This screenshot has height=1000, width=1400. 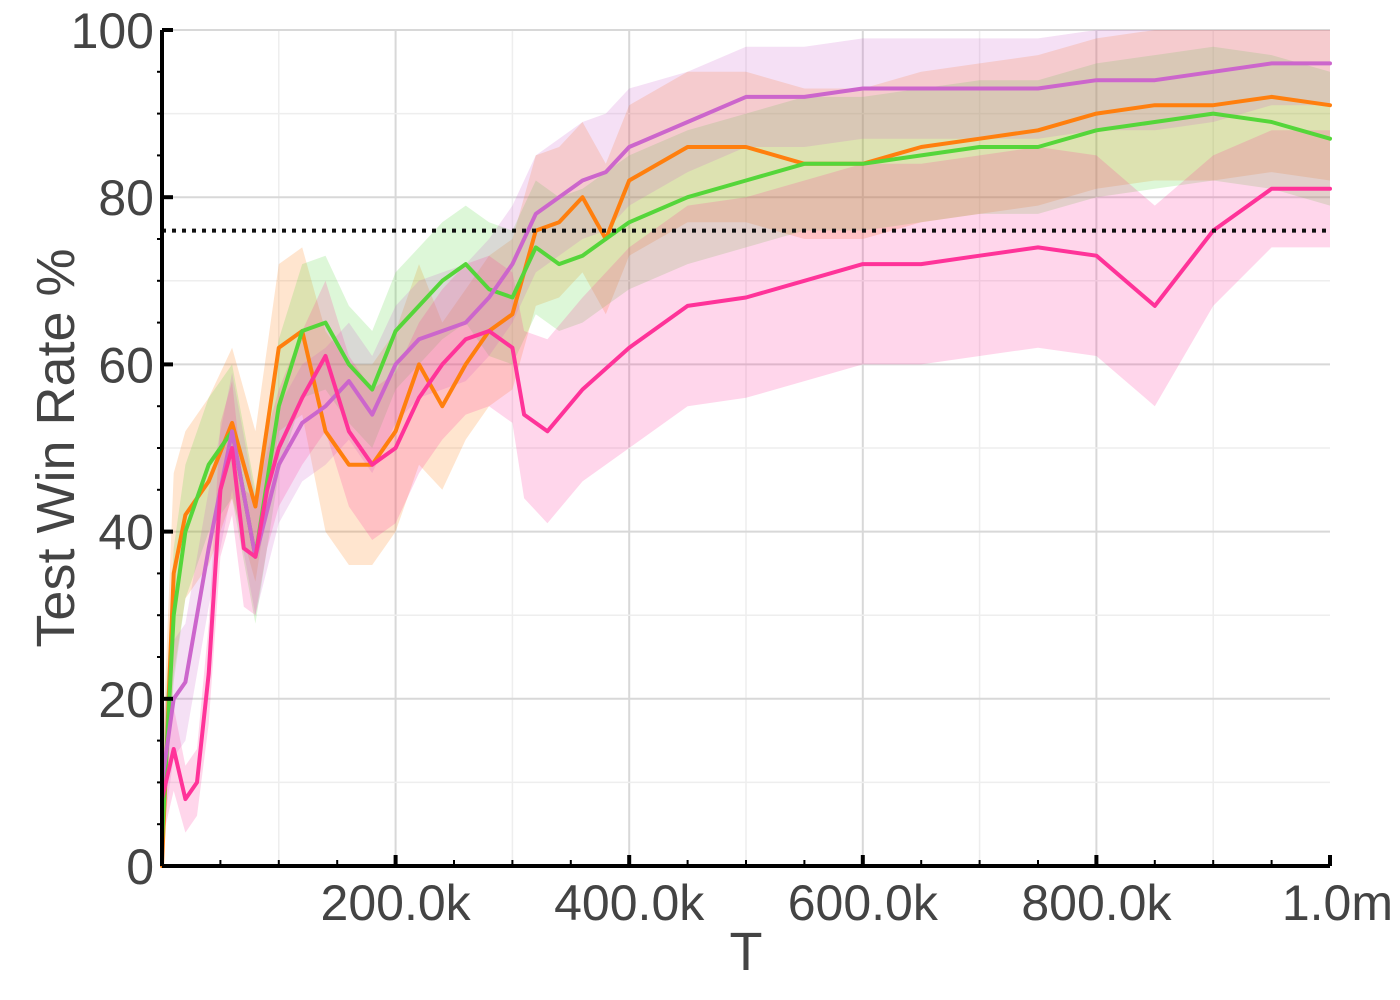 I want to click on y-tick-label: 40, so click(x=126, y=533).